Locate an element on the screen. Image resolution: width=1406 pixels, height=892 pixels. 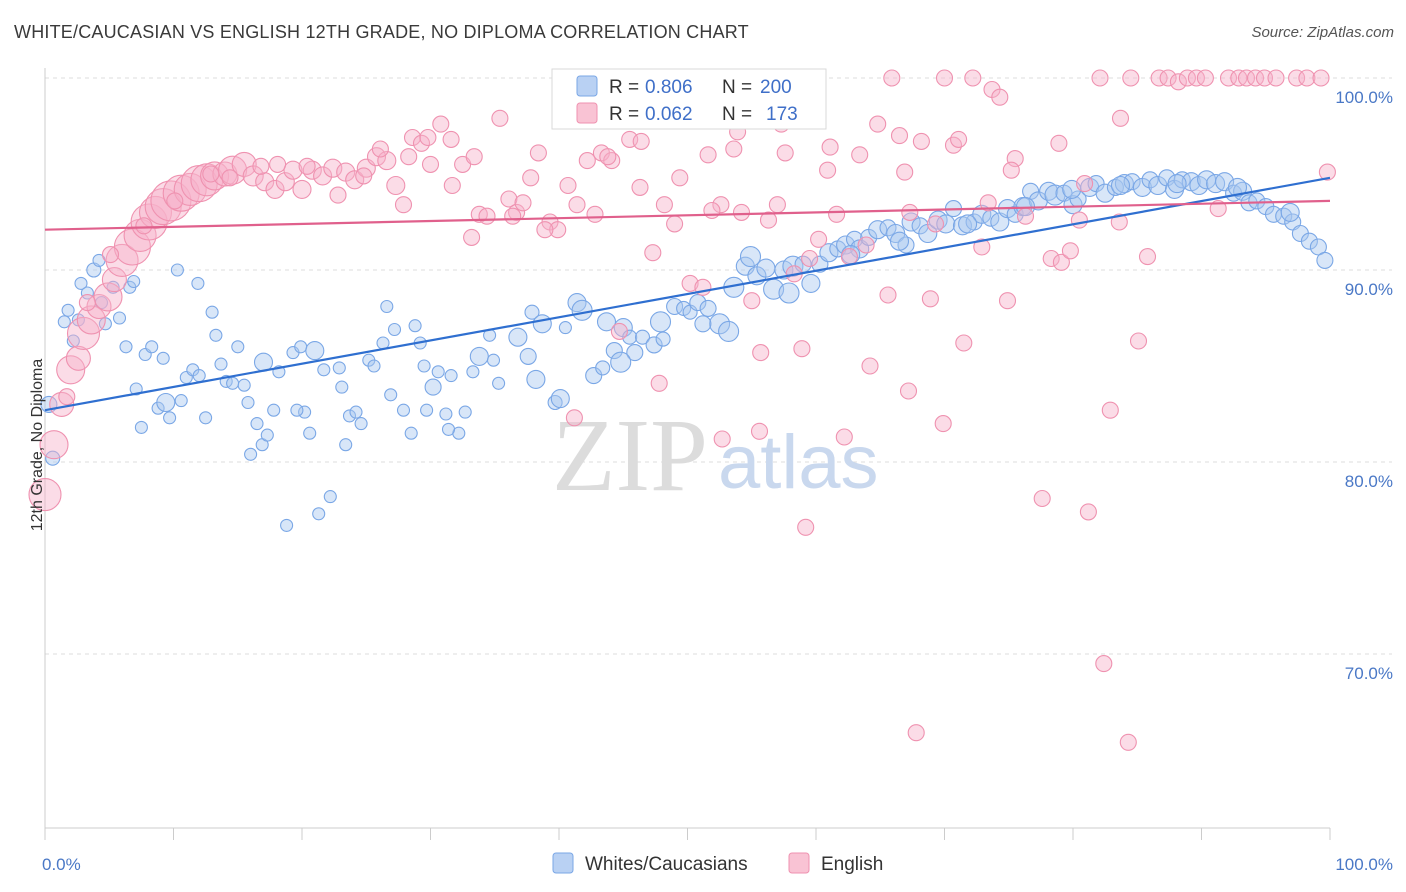
stats-swatch-english is located at coordinates (587, 113).